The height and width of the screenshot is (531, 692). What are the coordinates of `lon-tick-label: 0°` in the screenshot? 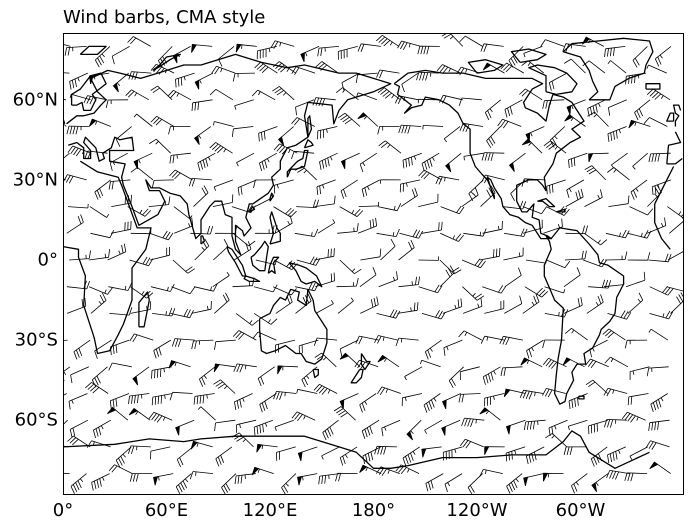 It's located at (63, 510).